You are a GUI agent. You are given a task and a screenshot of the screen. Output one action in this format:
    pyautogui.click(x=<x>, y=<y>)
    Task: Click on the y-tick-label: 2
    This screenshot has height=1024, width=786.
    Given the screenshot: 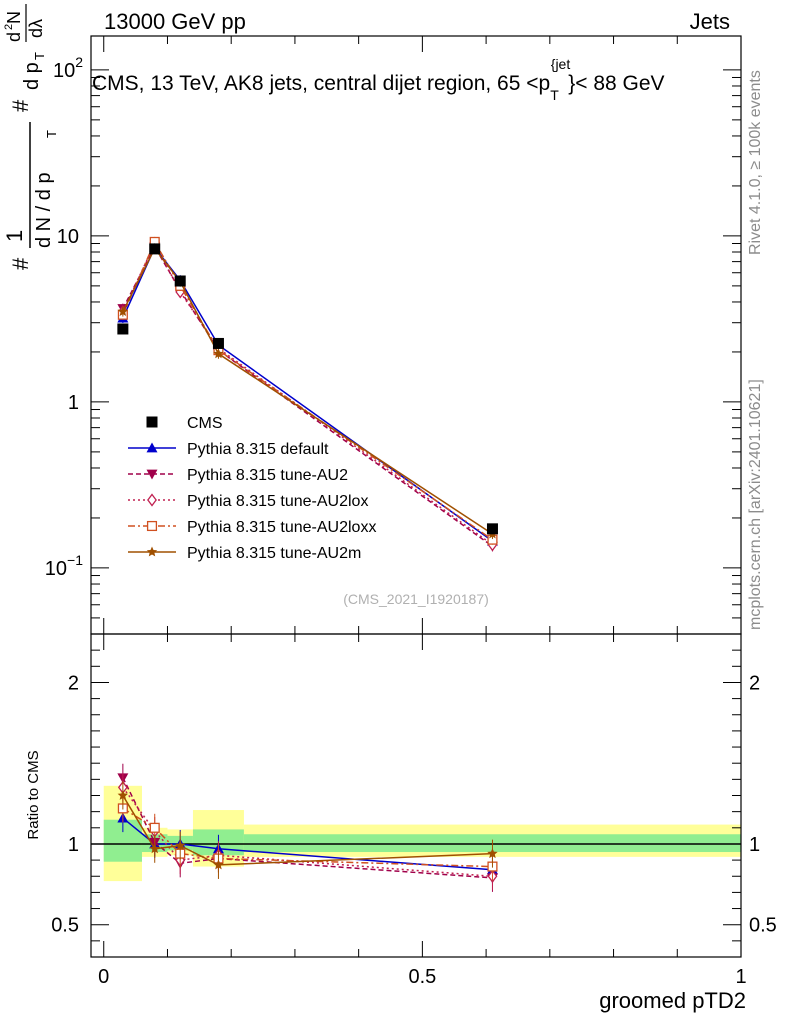 What is the action you would take?
    pyautogui.click(x=73, y=683)
    